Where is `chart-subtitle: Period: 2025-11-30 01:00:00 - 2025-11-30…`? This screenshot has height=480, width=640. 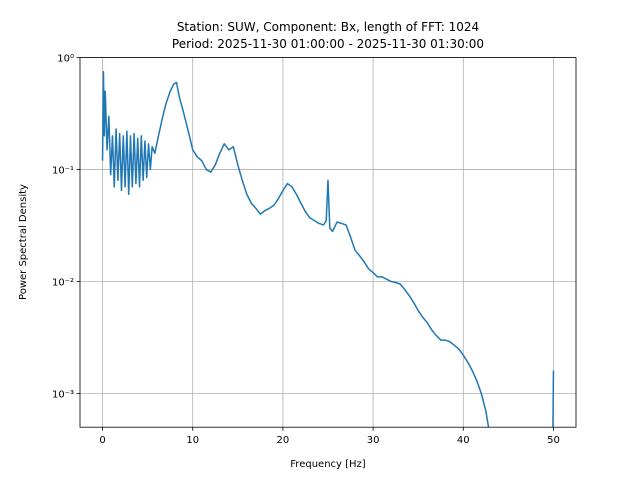 chart-subtitle: Period: 2025-11-30 01:00:00 - 2025-11-30… is located at coordinates (328, 44).